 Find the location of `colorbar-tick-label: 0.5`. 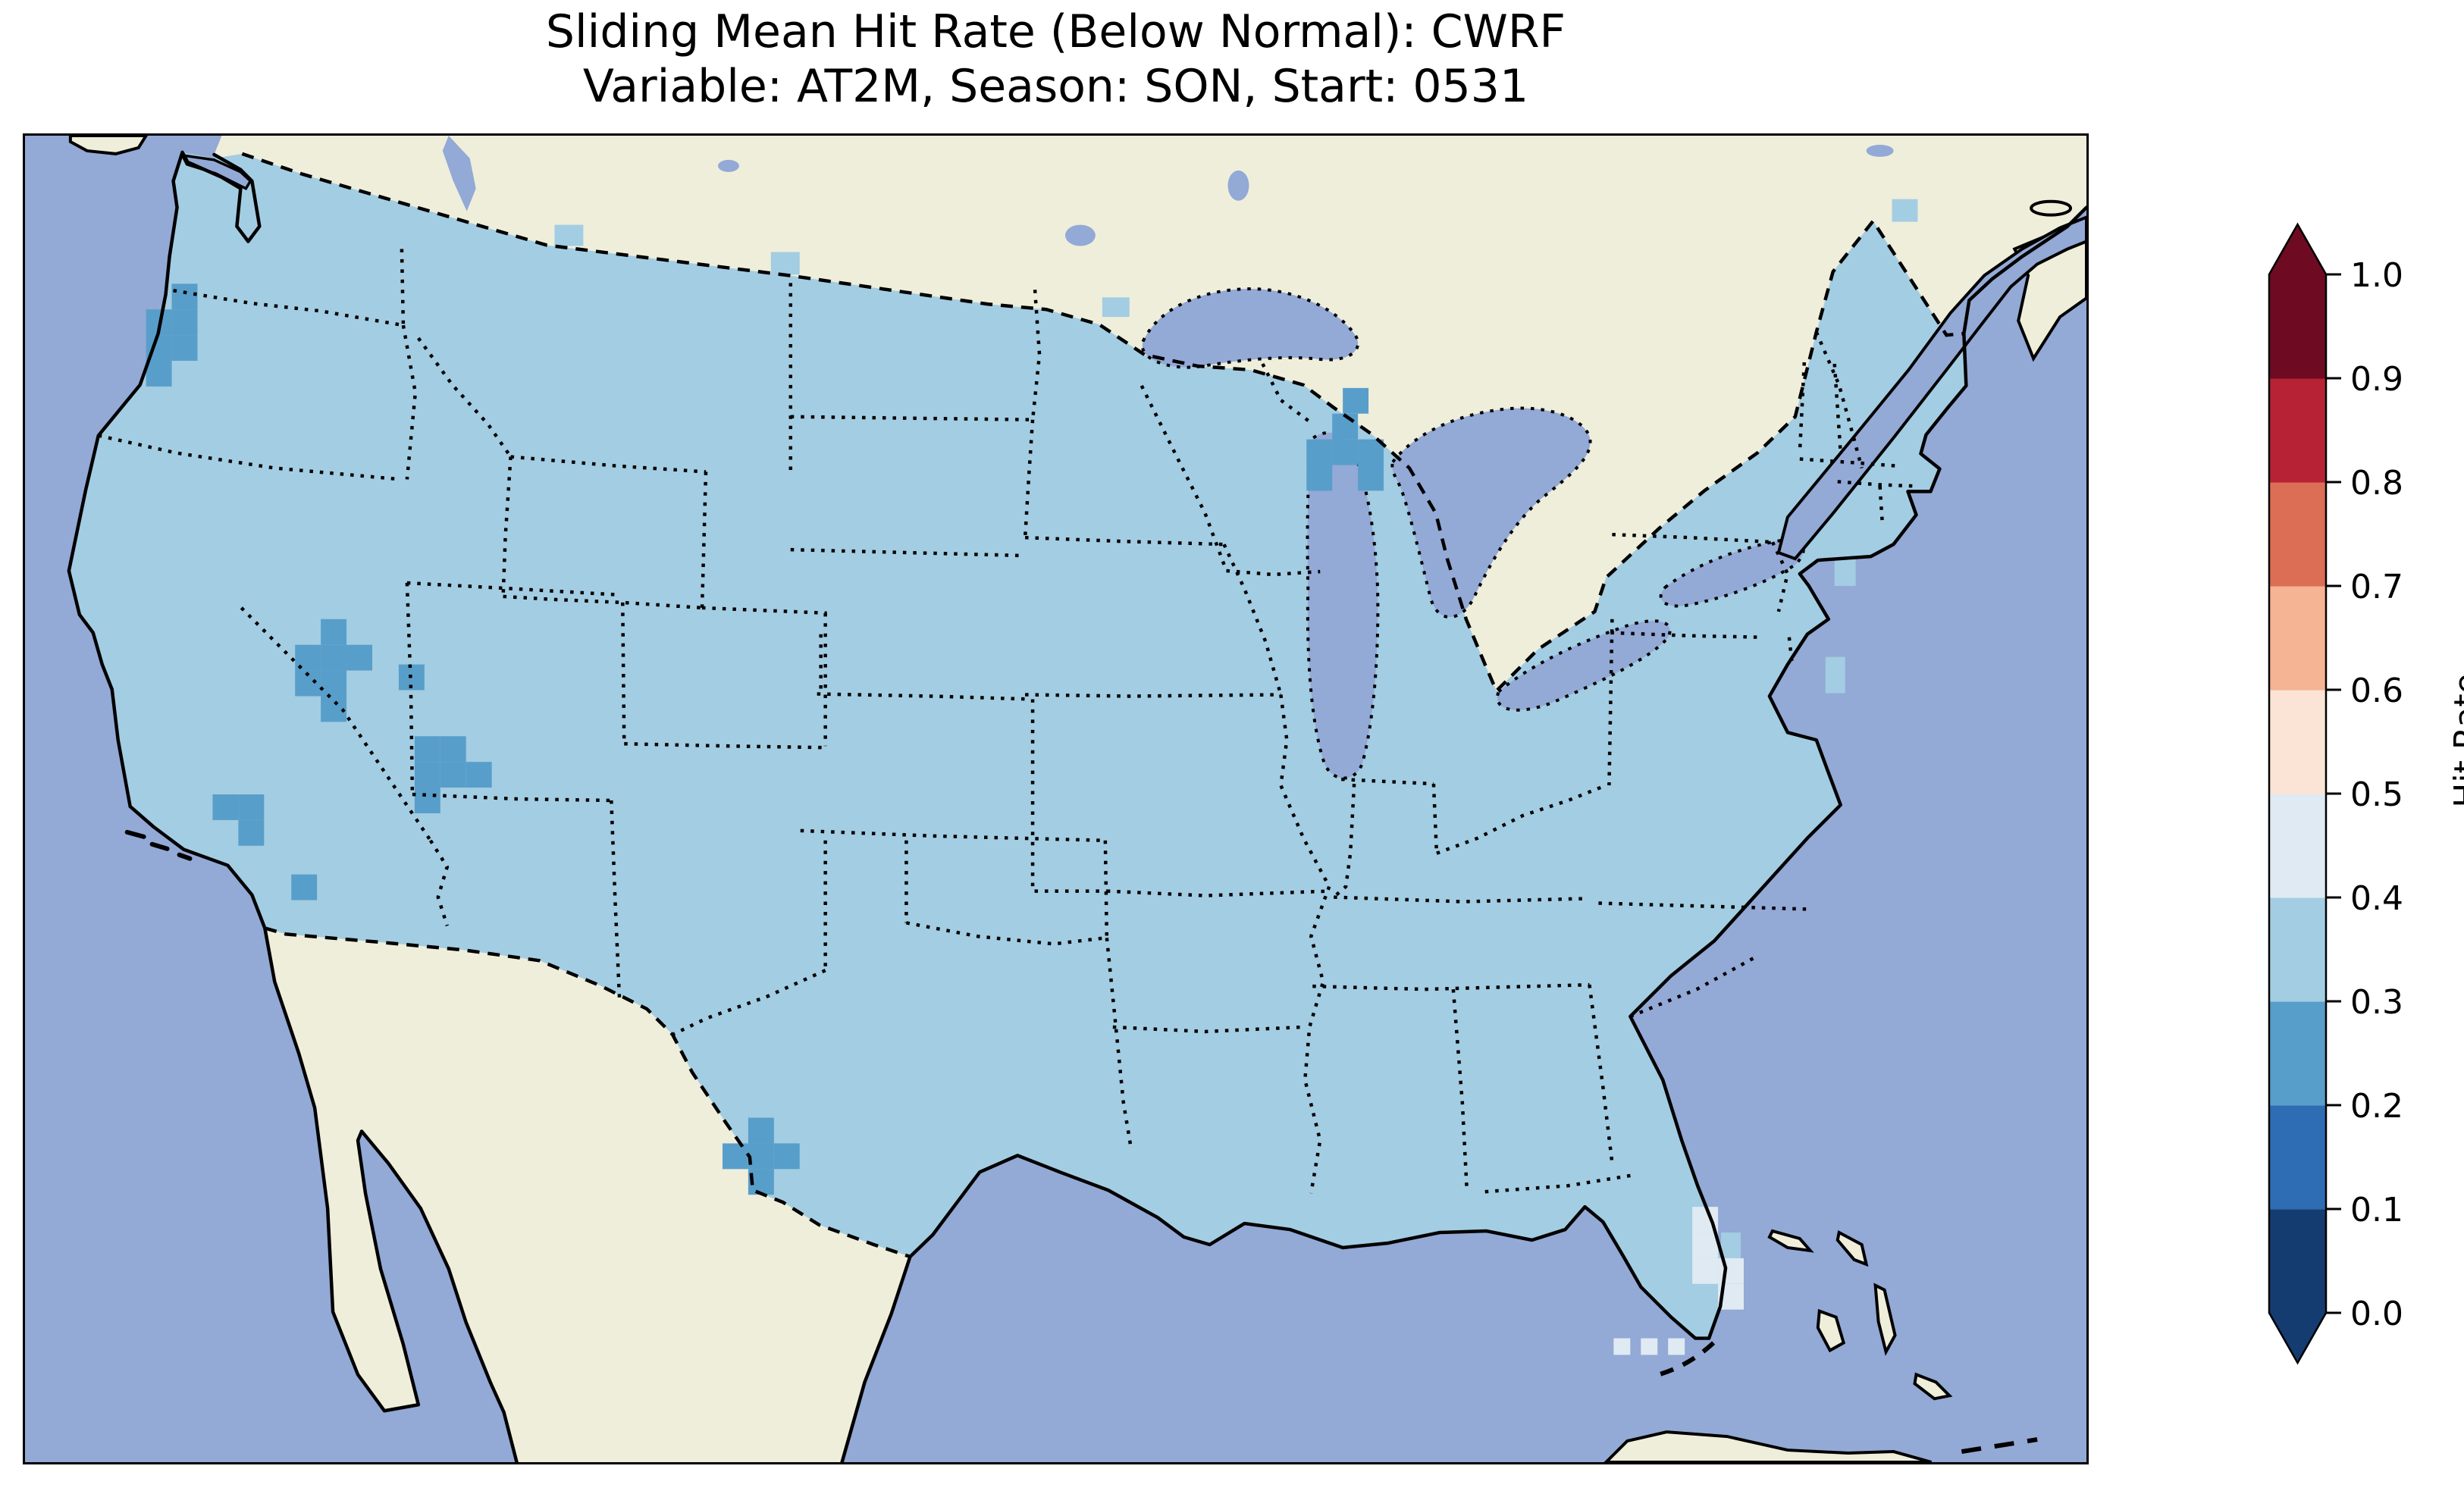

colorbar-tick-label: 0.5 is located at coordinates (2377, 794).